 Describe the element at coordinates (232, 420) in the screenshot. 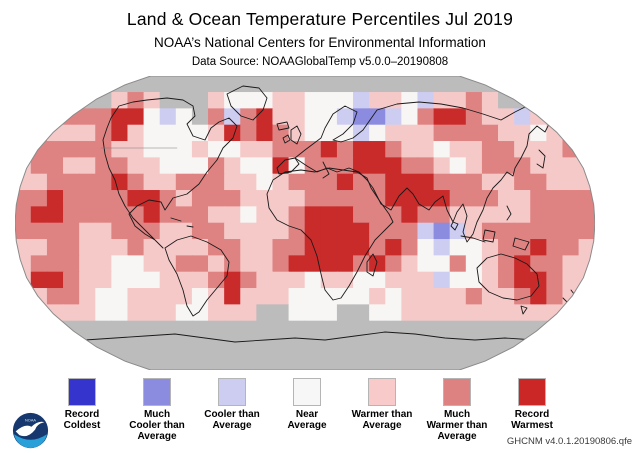

I see `legend-label: Cooler than Average` at that location.